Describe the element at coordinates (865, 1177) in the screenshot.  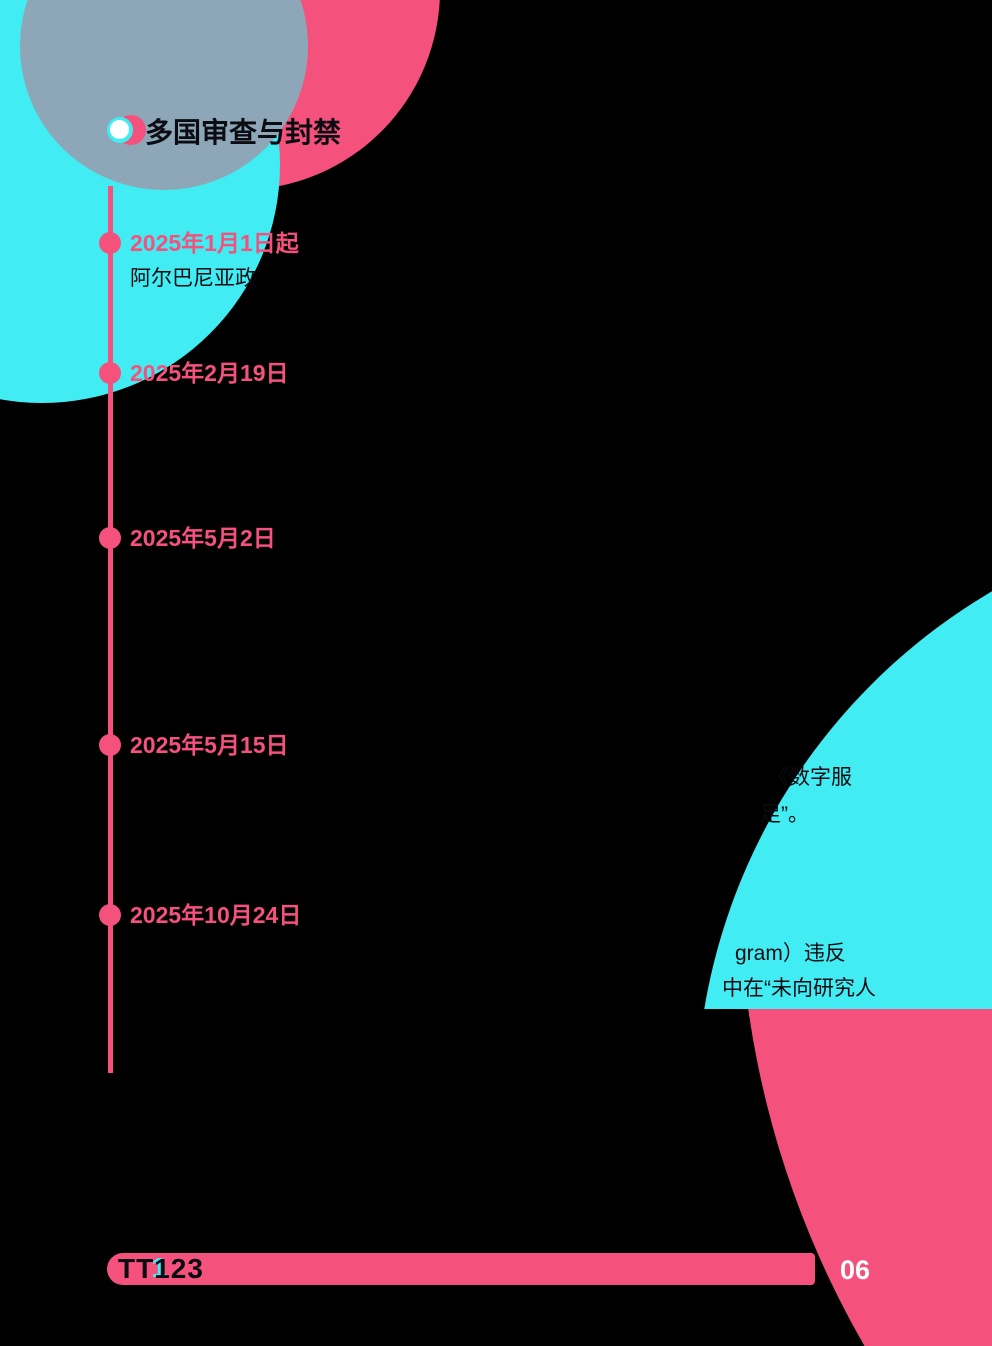
I see `decor-circle-pink-bottom` at that location.